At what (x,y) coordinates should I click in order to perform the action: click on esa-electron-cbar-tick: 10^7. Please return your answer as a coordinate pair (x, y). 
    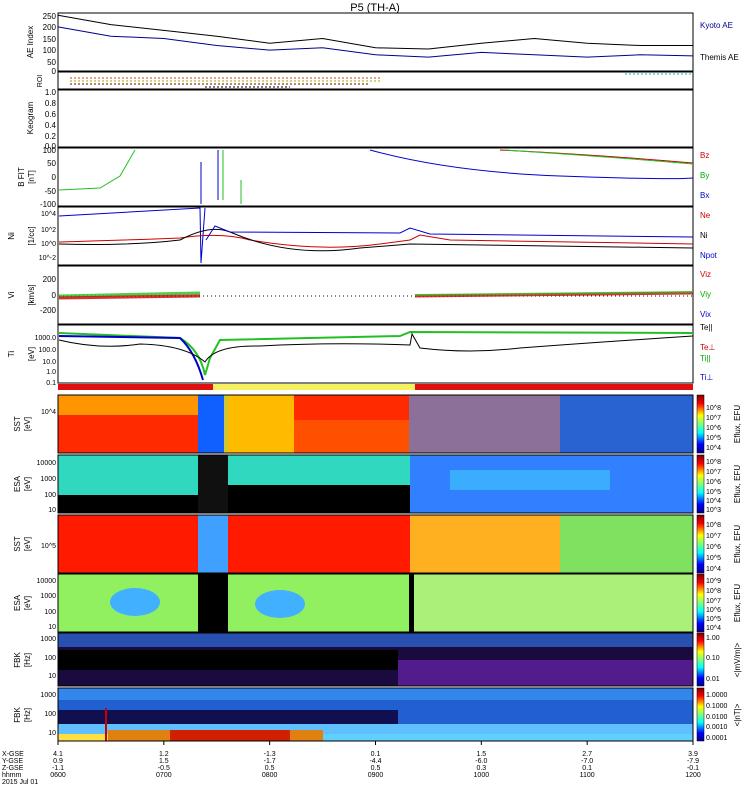
    Looking at the image, I should click on (713, 601).